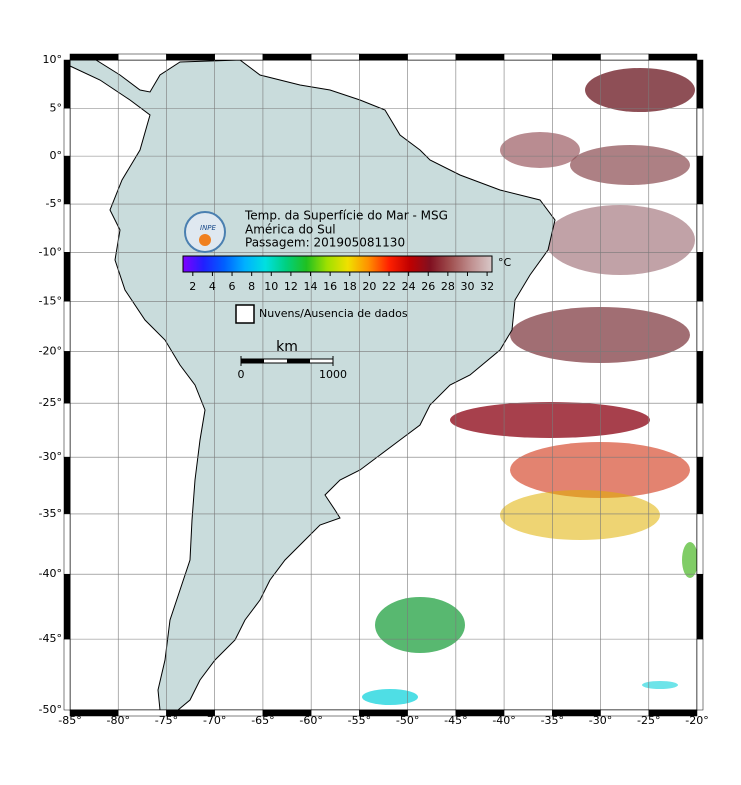 The height and width of the screenshot is (785, 741). Describe the element at coordinates (409, 286) in the screenshot. I see `colorbar-label: 24` at that location.